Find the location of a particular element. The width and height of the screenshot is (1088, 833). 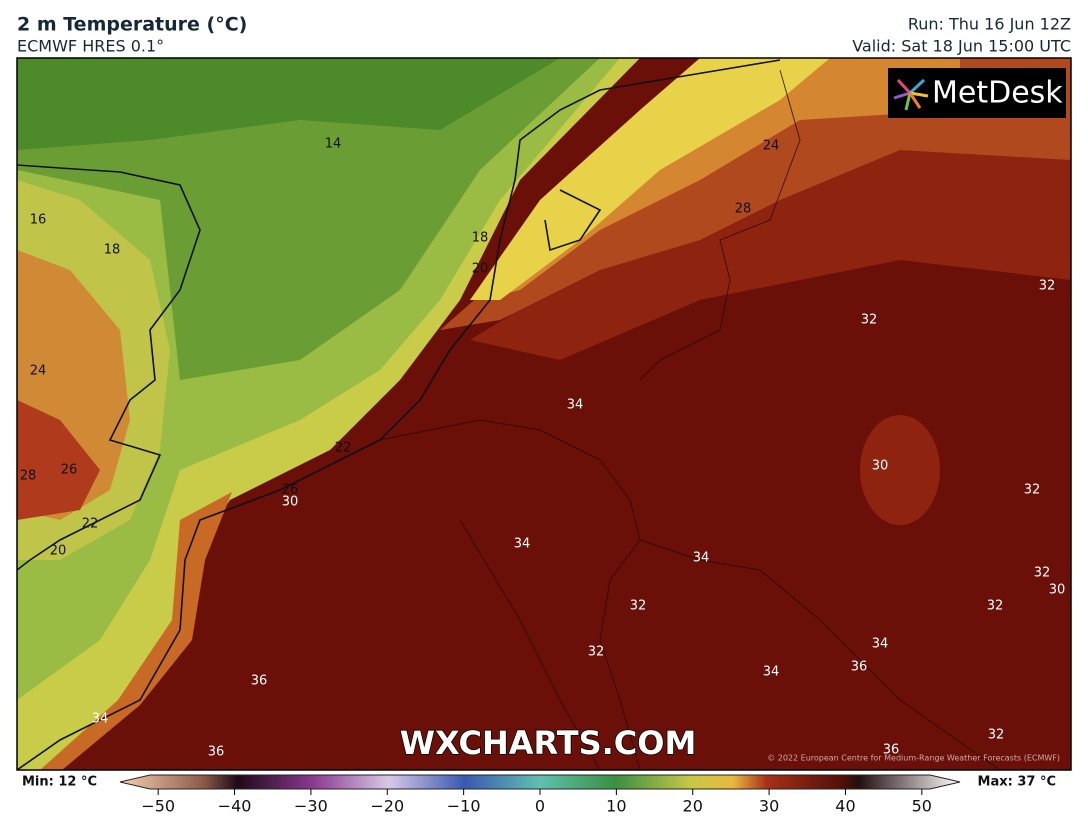

max-label: Max: 37 °C is located at coordinates (1017, 782).